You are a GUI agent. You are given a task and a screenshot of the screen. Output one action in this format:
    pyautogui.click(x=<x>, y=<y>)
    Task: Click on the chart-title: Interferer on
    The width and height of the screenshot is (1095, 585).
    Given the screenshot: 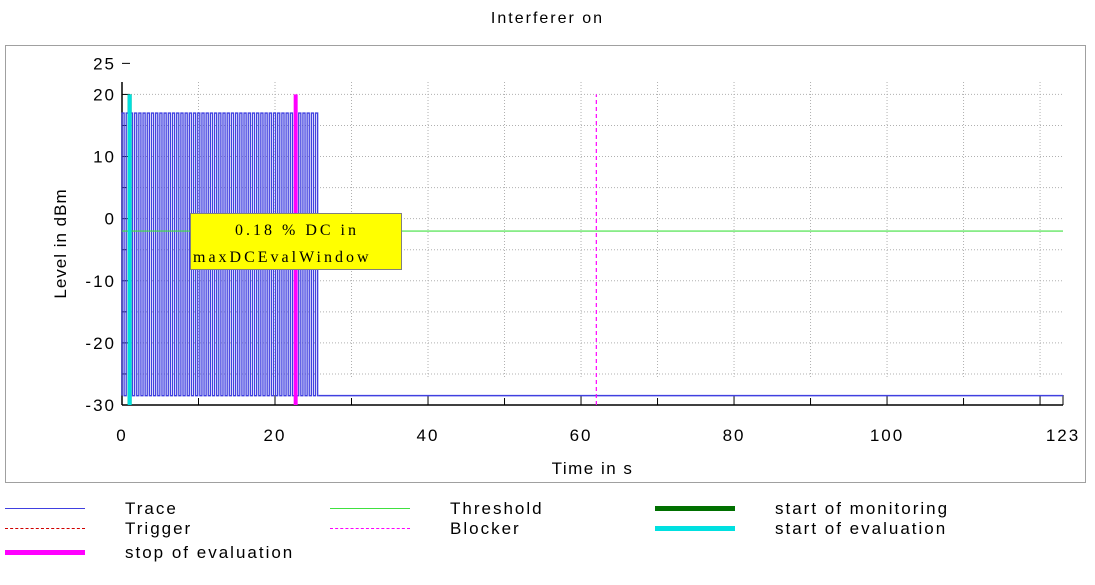 What is the action you would take?
    pyautogui.click(x=547, y=18)
    